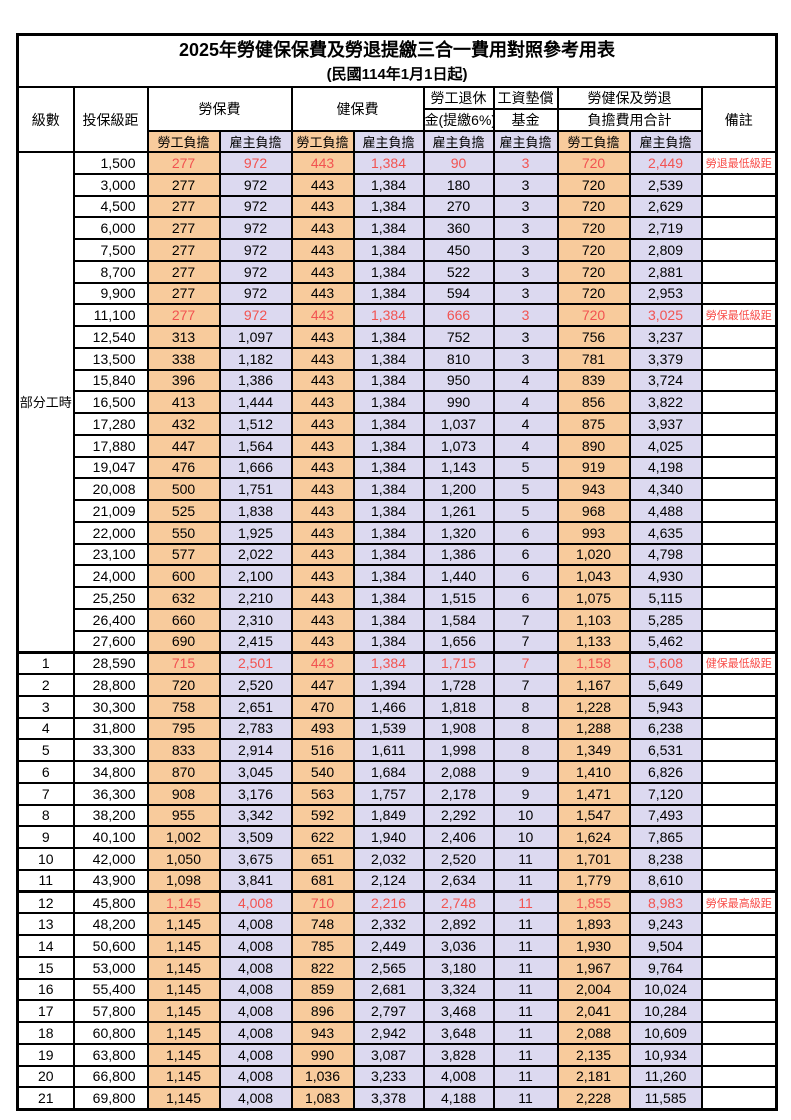  Describe the element at coordinates (183, 141) in the screenshot. I see `subheader-labor-employee: 勞工負擔` at that location.